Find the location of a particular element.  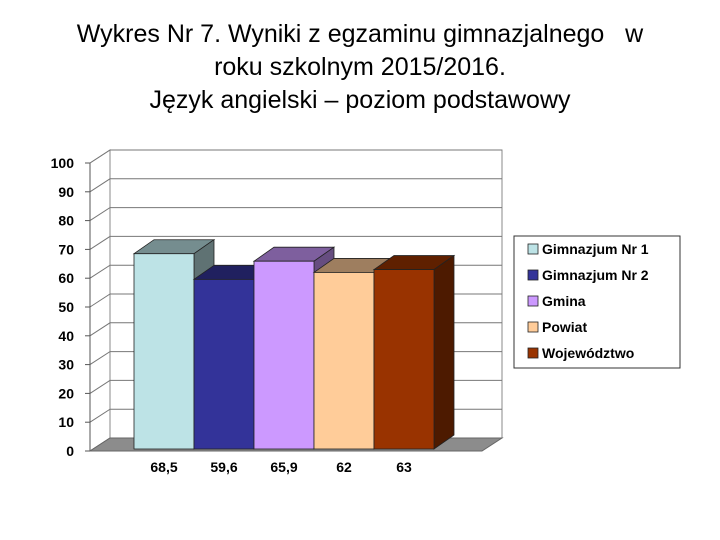

legend-box is located at coordinates (597, 302).